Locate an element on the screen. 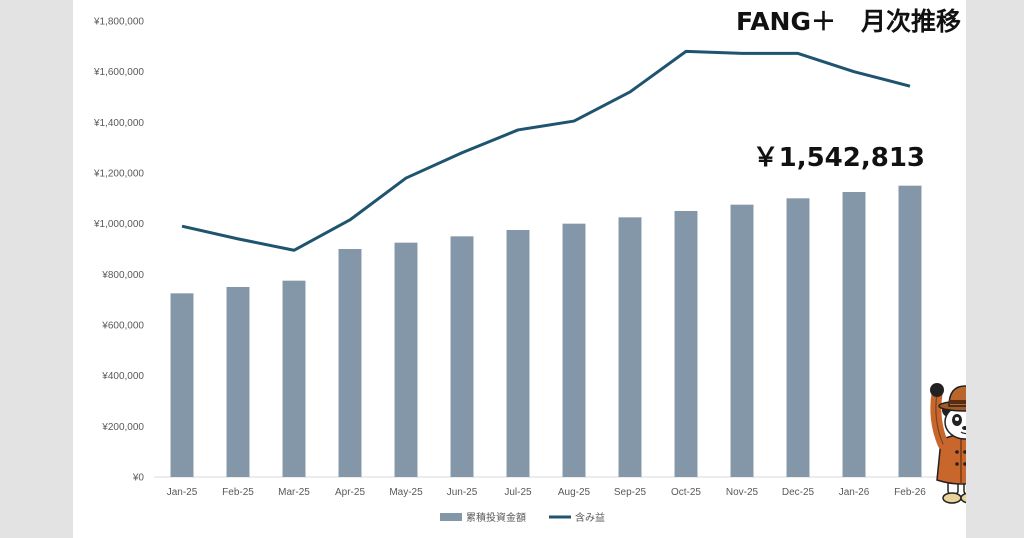 The height and width of the screenshot is (538, 1024). y-tick-label: ¥200,000 is located at coordinates (122, 427).